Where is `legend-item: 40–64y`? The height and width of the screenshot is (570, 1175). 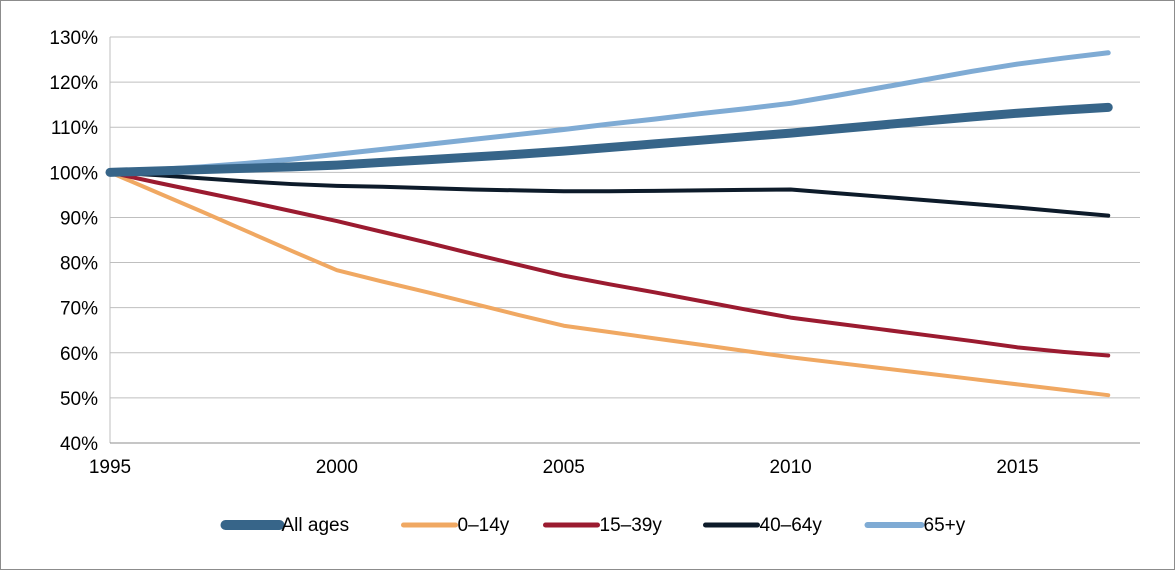
legend-item: 40–64y is located at coordinates (763, 525).